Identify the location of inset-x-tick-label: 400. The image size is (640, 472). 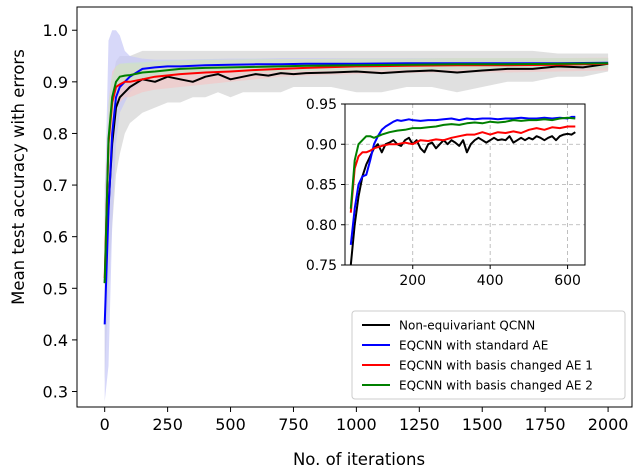
(490, 281).